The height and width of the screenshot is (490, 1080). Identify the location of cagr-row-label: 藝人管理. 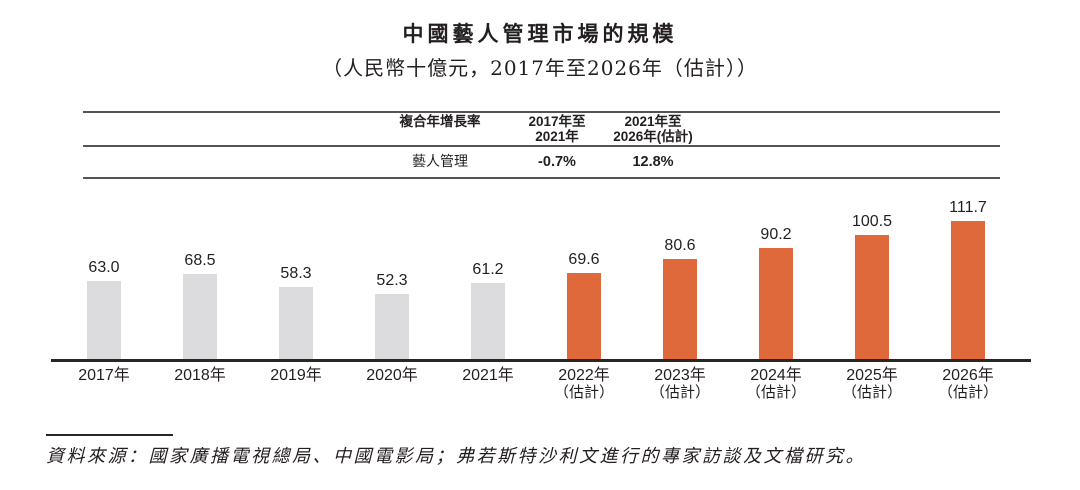
(440, 162).